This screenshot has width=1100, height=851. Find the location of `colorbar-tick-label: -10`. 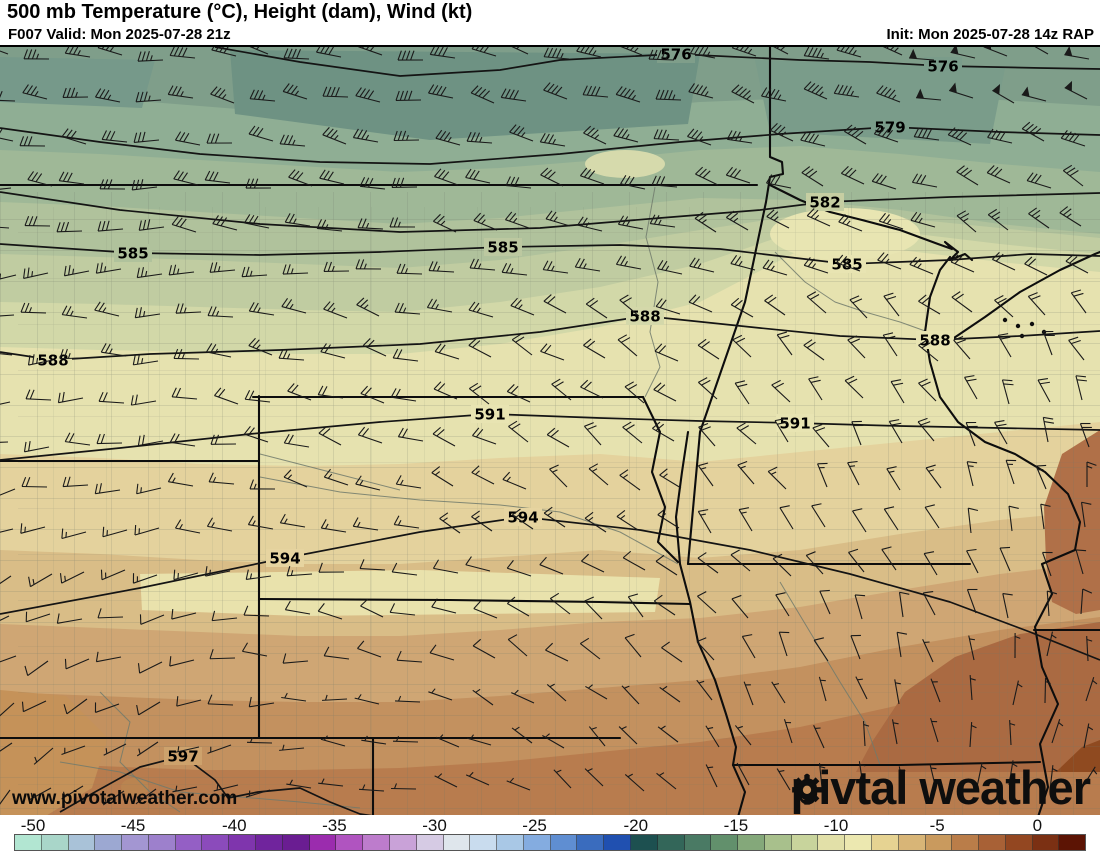

colorbar-tick-label: -10 is located at coordinates (836, 826).